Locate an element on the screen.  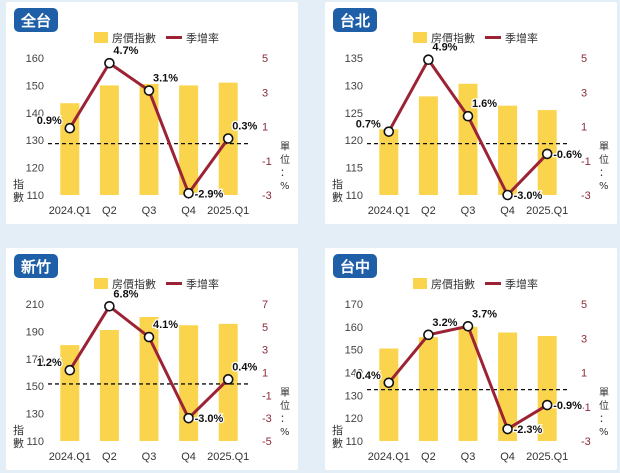
y-tick-label: 125 is located at coordinates (354, 114).